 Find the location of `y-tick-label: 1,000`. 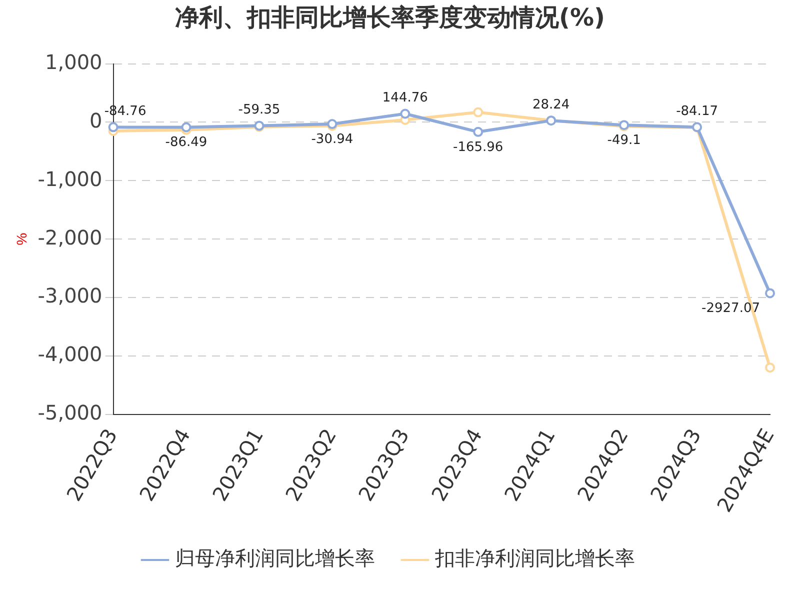

y-tick-label: 1,000 is located at coordinates (73, 62).